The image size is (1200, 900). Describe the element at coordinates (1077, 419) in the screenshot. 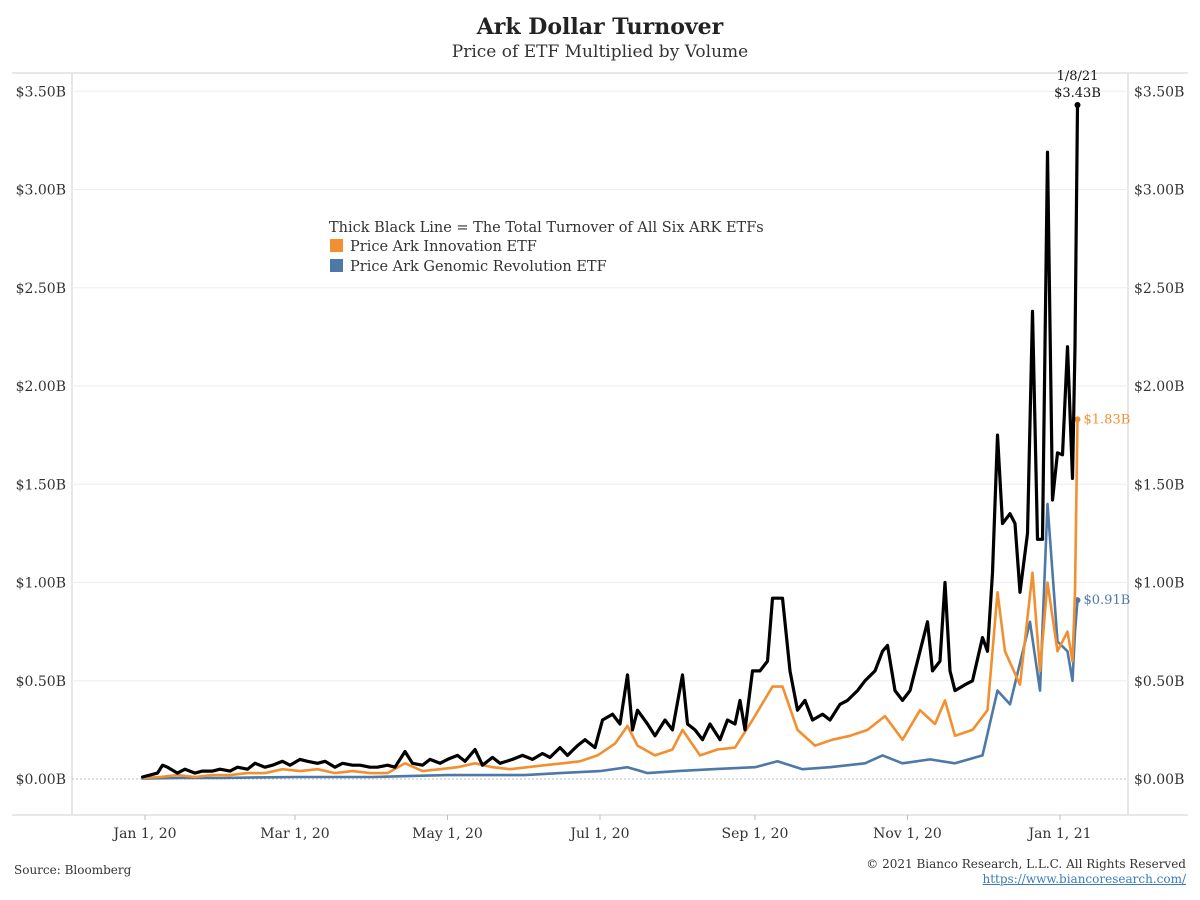

I see `series-endpoint-arkk` at that location.